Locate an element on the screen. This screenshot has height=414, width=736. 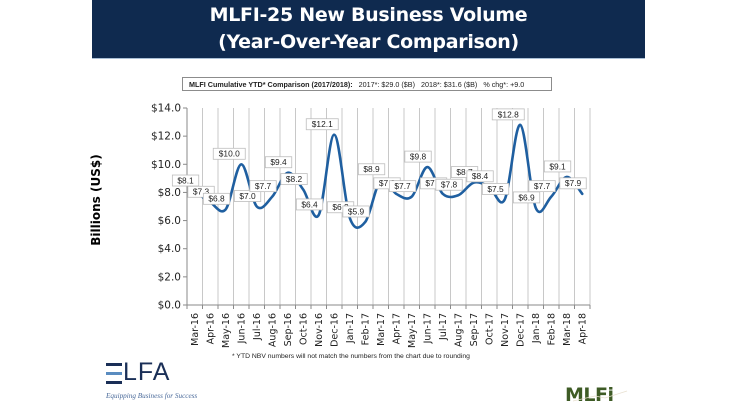
data-label-text: $9.1 is located at coordinates (557, 166).